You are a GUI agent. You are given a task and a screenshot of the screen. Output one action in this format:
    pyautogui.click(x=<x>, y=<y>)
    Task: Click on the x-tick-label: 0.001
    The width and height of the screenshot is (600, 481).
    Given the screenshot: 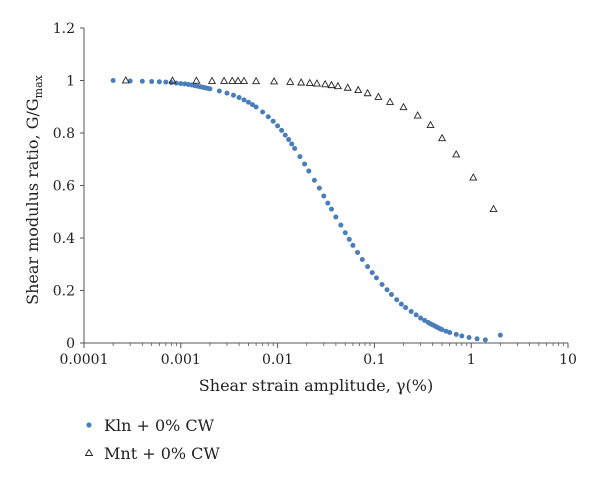 What is the action you would take?
    pyautogui.click(x=181, y=360)
    